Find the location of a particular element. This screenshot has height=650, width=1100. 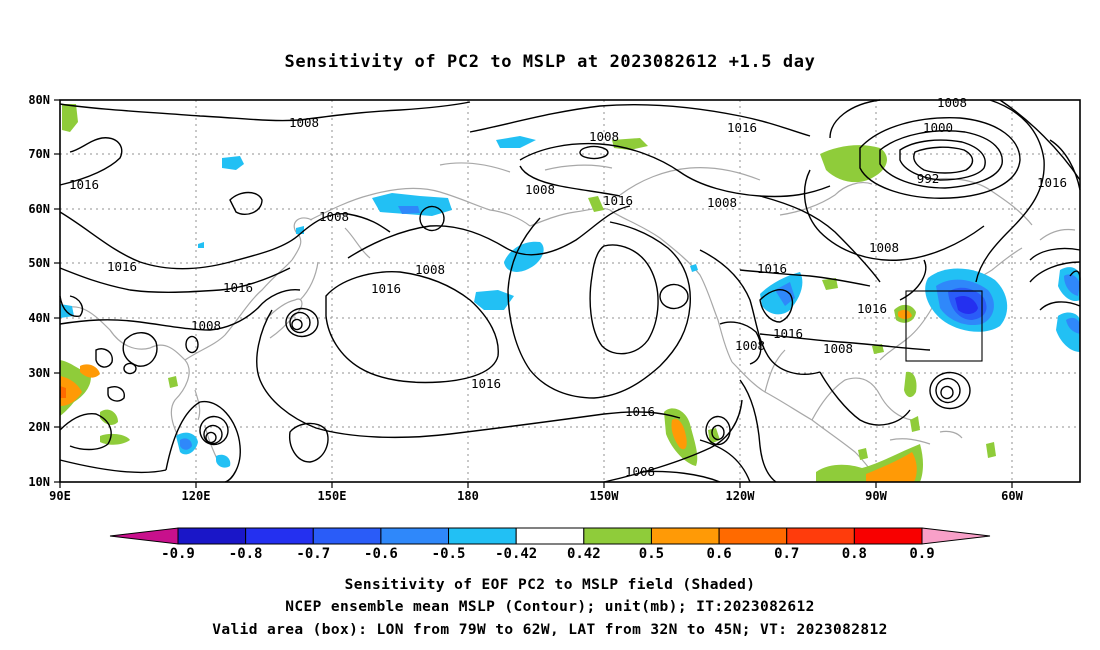

colorbar-tick-label: -0.6 is located at coordinates (381, 554).